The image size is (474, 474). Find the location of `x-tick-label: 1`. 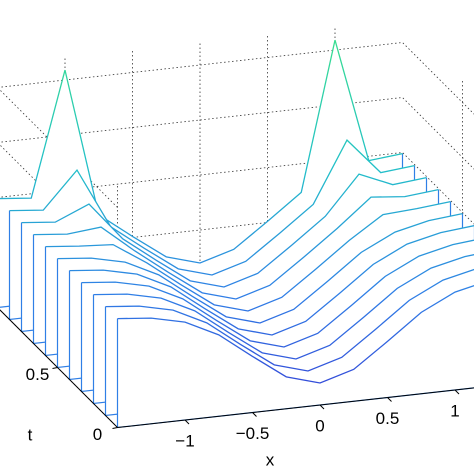

x-tick-label: 1 is located at coordinates (454, 410).